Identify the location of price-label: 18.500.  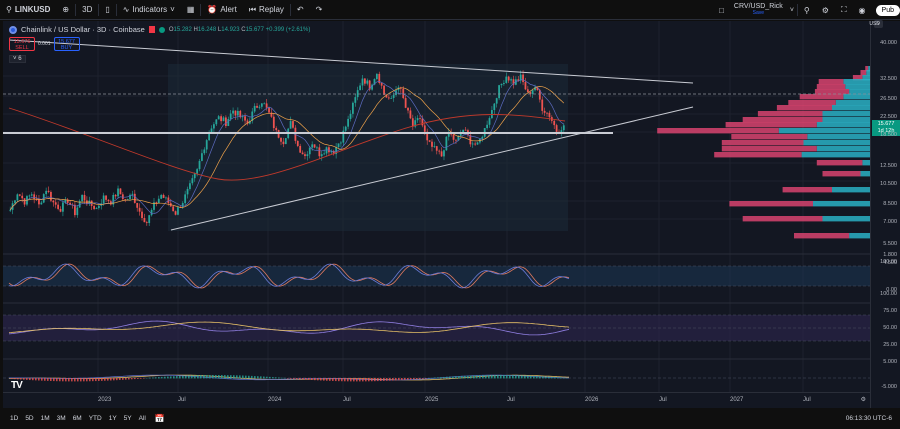
(888, 135).